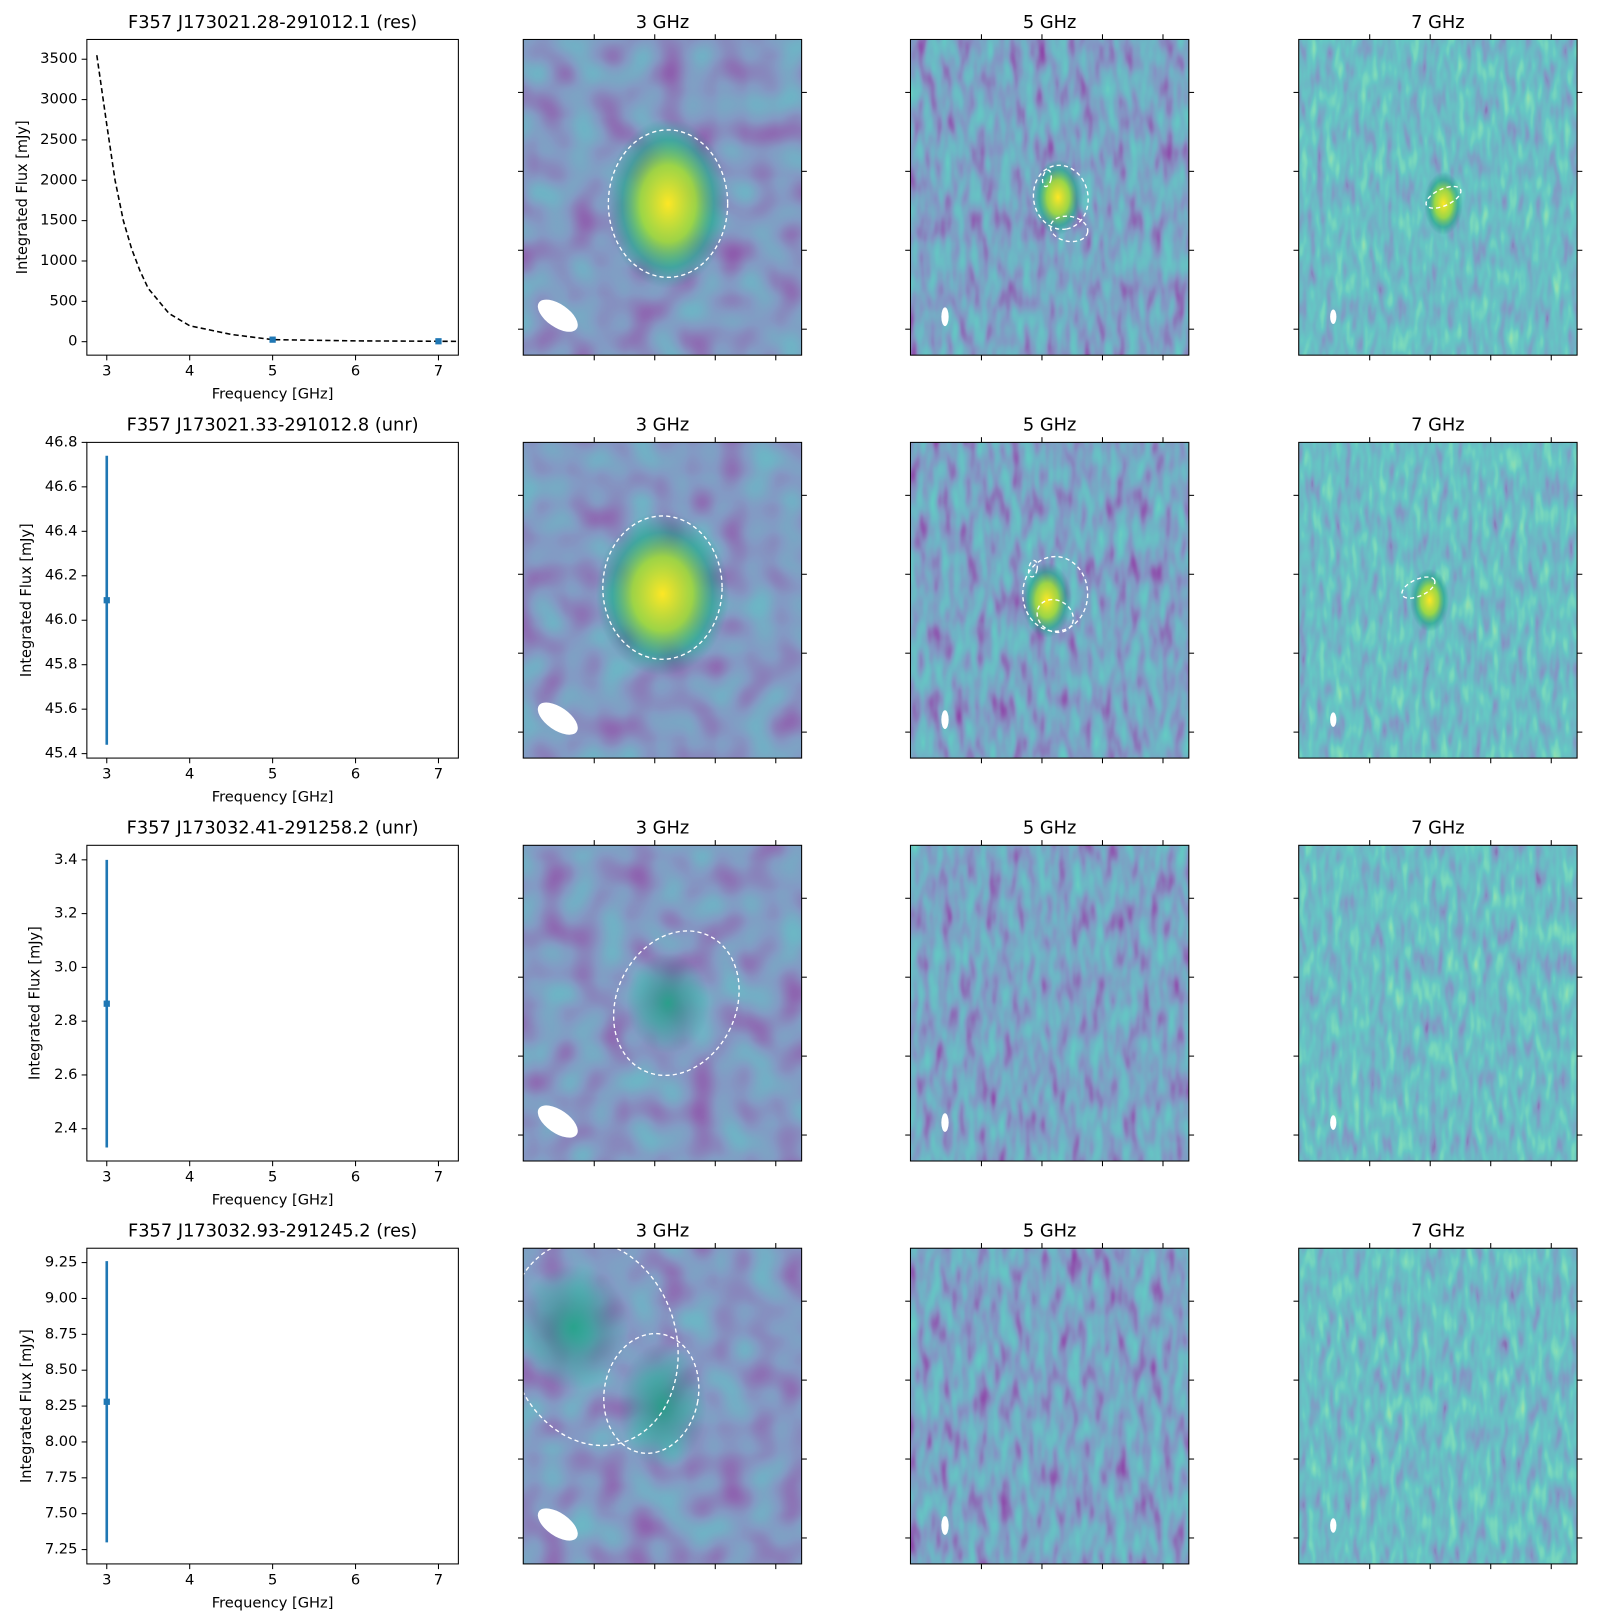 The image size is (1620, 1620). Describe the element at coordinates (65, 859) in the screenshot. I see `y-tick-label: 3.4` at that location.